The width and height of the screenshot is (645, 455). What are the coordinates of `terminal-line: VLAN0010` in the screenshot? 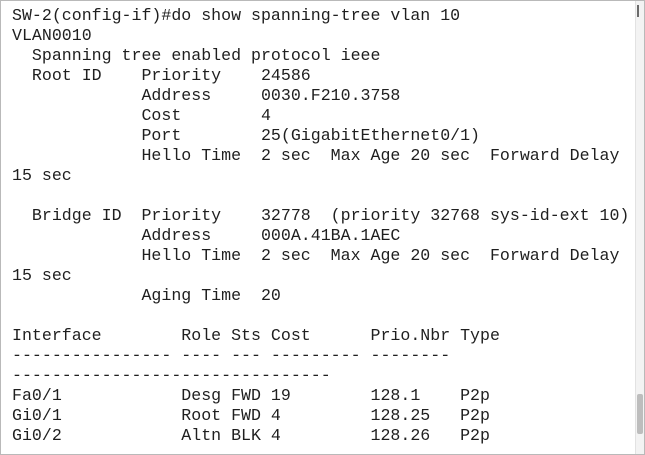 It's located at (52, 35).